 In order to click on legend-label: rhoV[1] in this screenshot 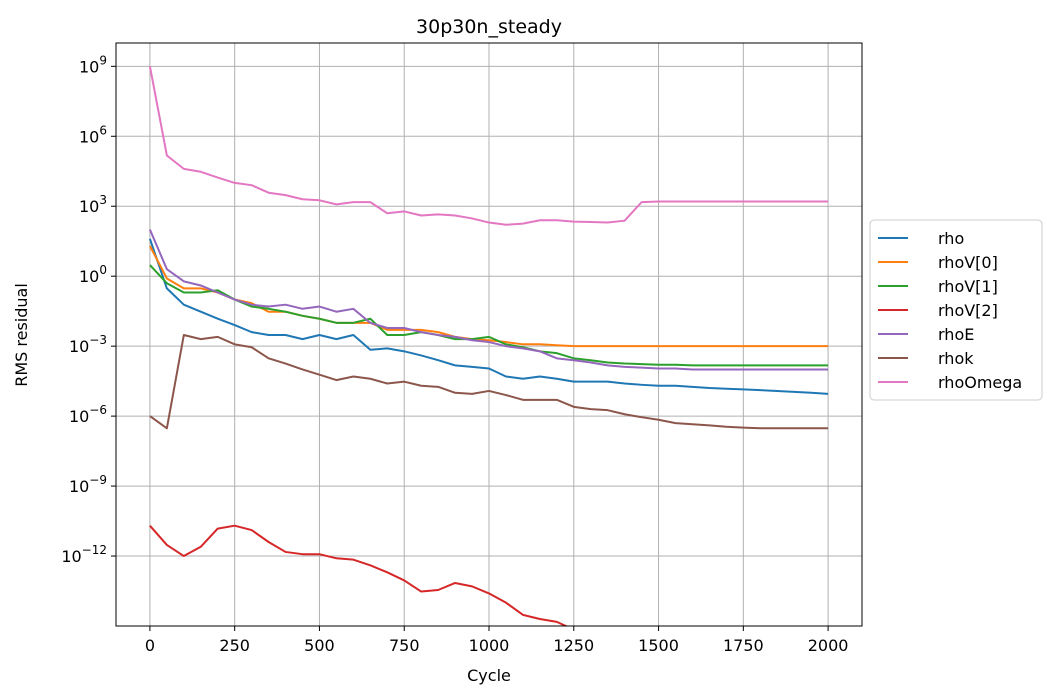, I will do `click(968, 286)`.